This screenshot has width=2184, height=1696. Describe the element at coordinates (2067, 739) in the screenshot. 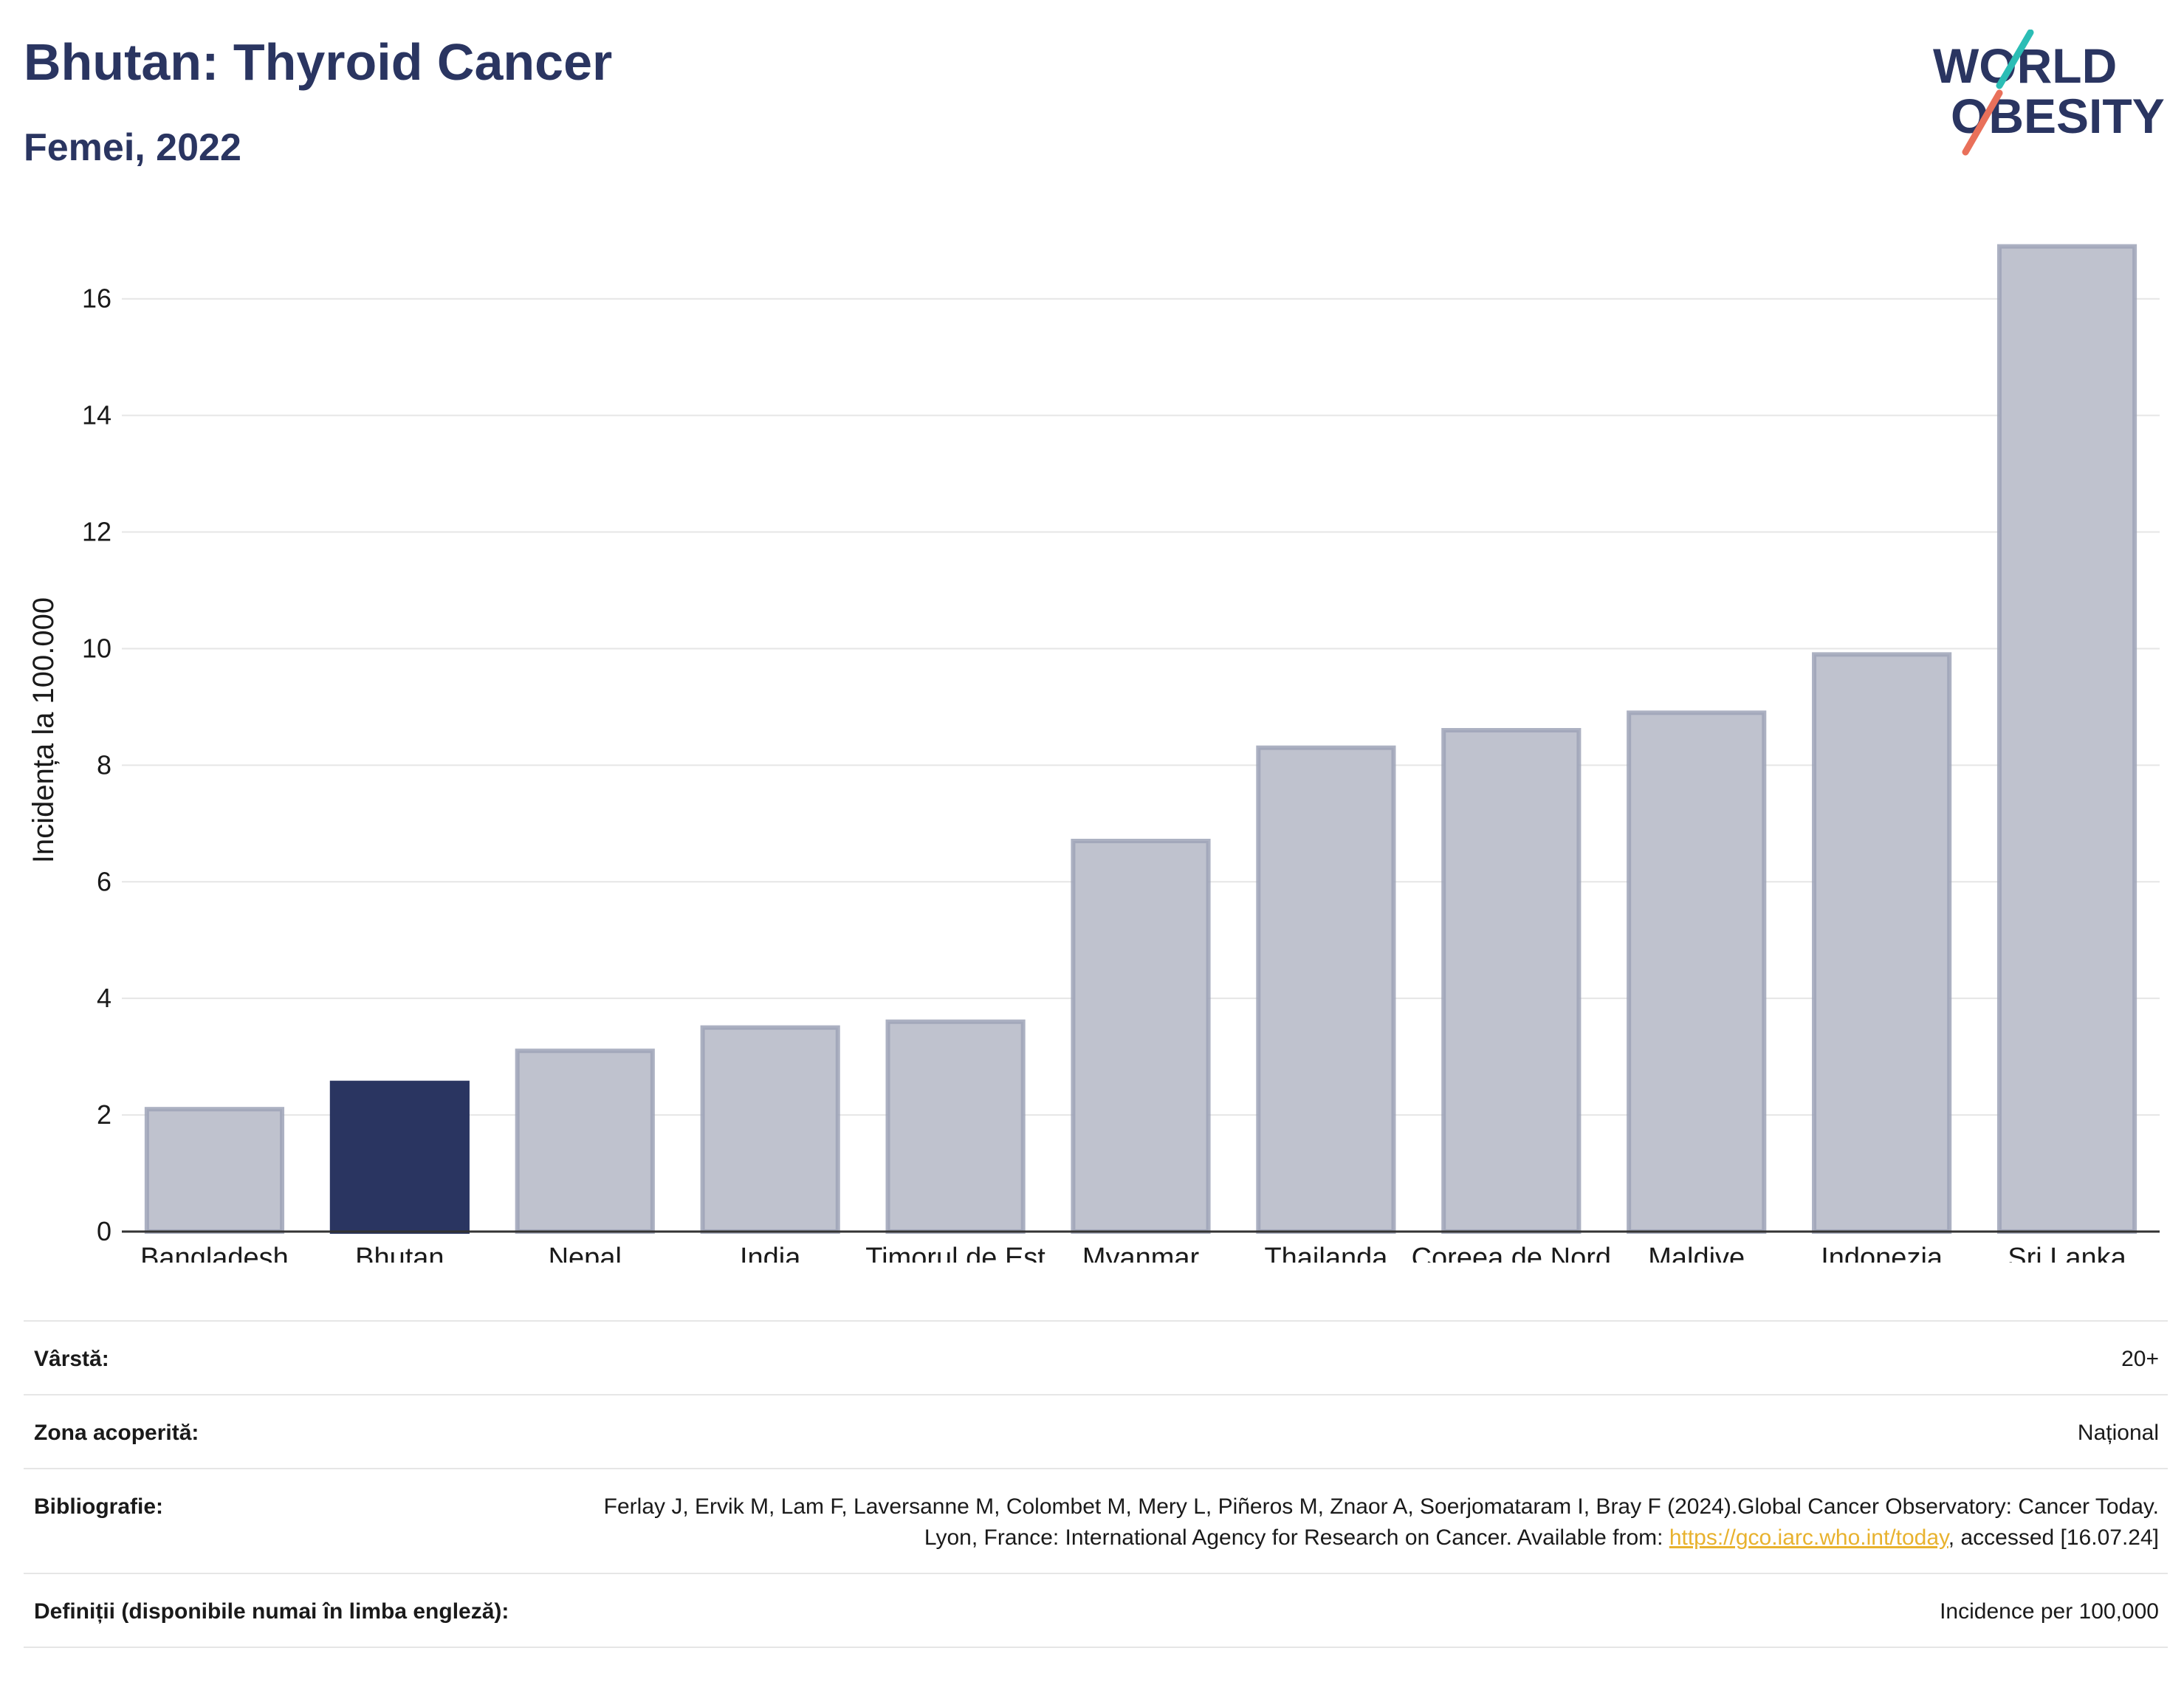

I see `bar-sri-lanka` at that location.